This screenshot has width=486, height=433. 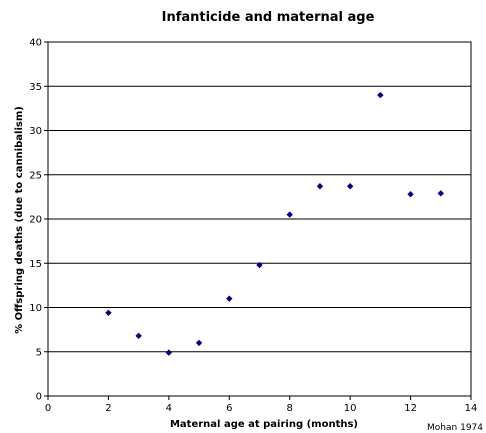 I want to click on y-axis-label: % Offspring deaths (due to cannibalism), so click(x=19, y=220).